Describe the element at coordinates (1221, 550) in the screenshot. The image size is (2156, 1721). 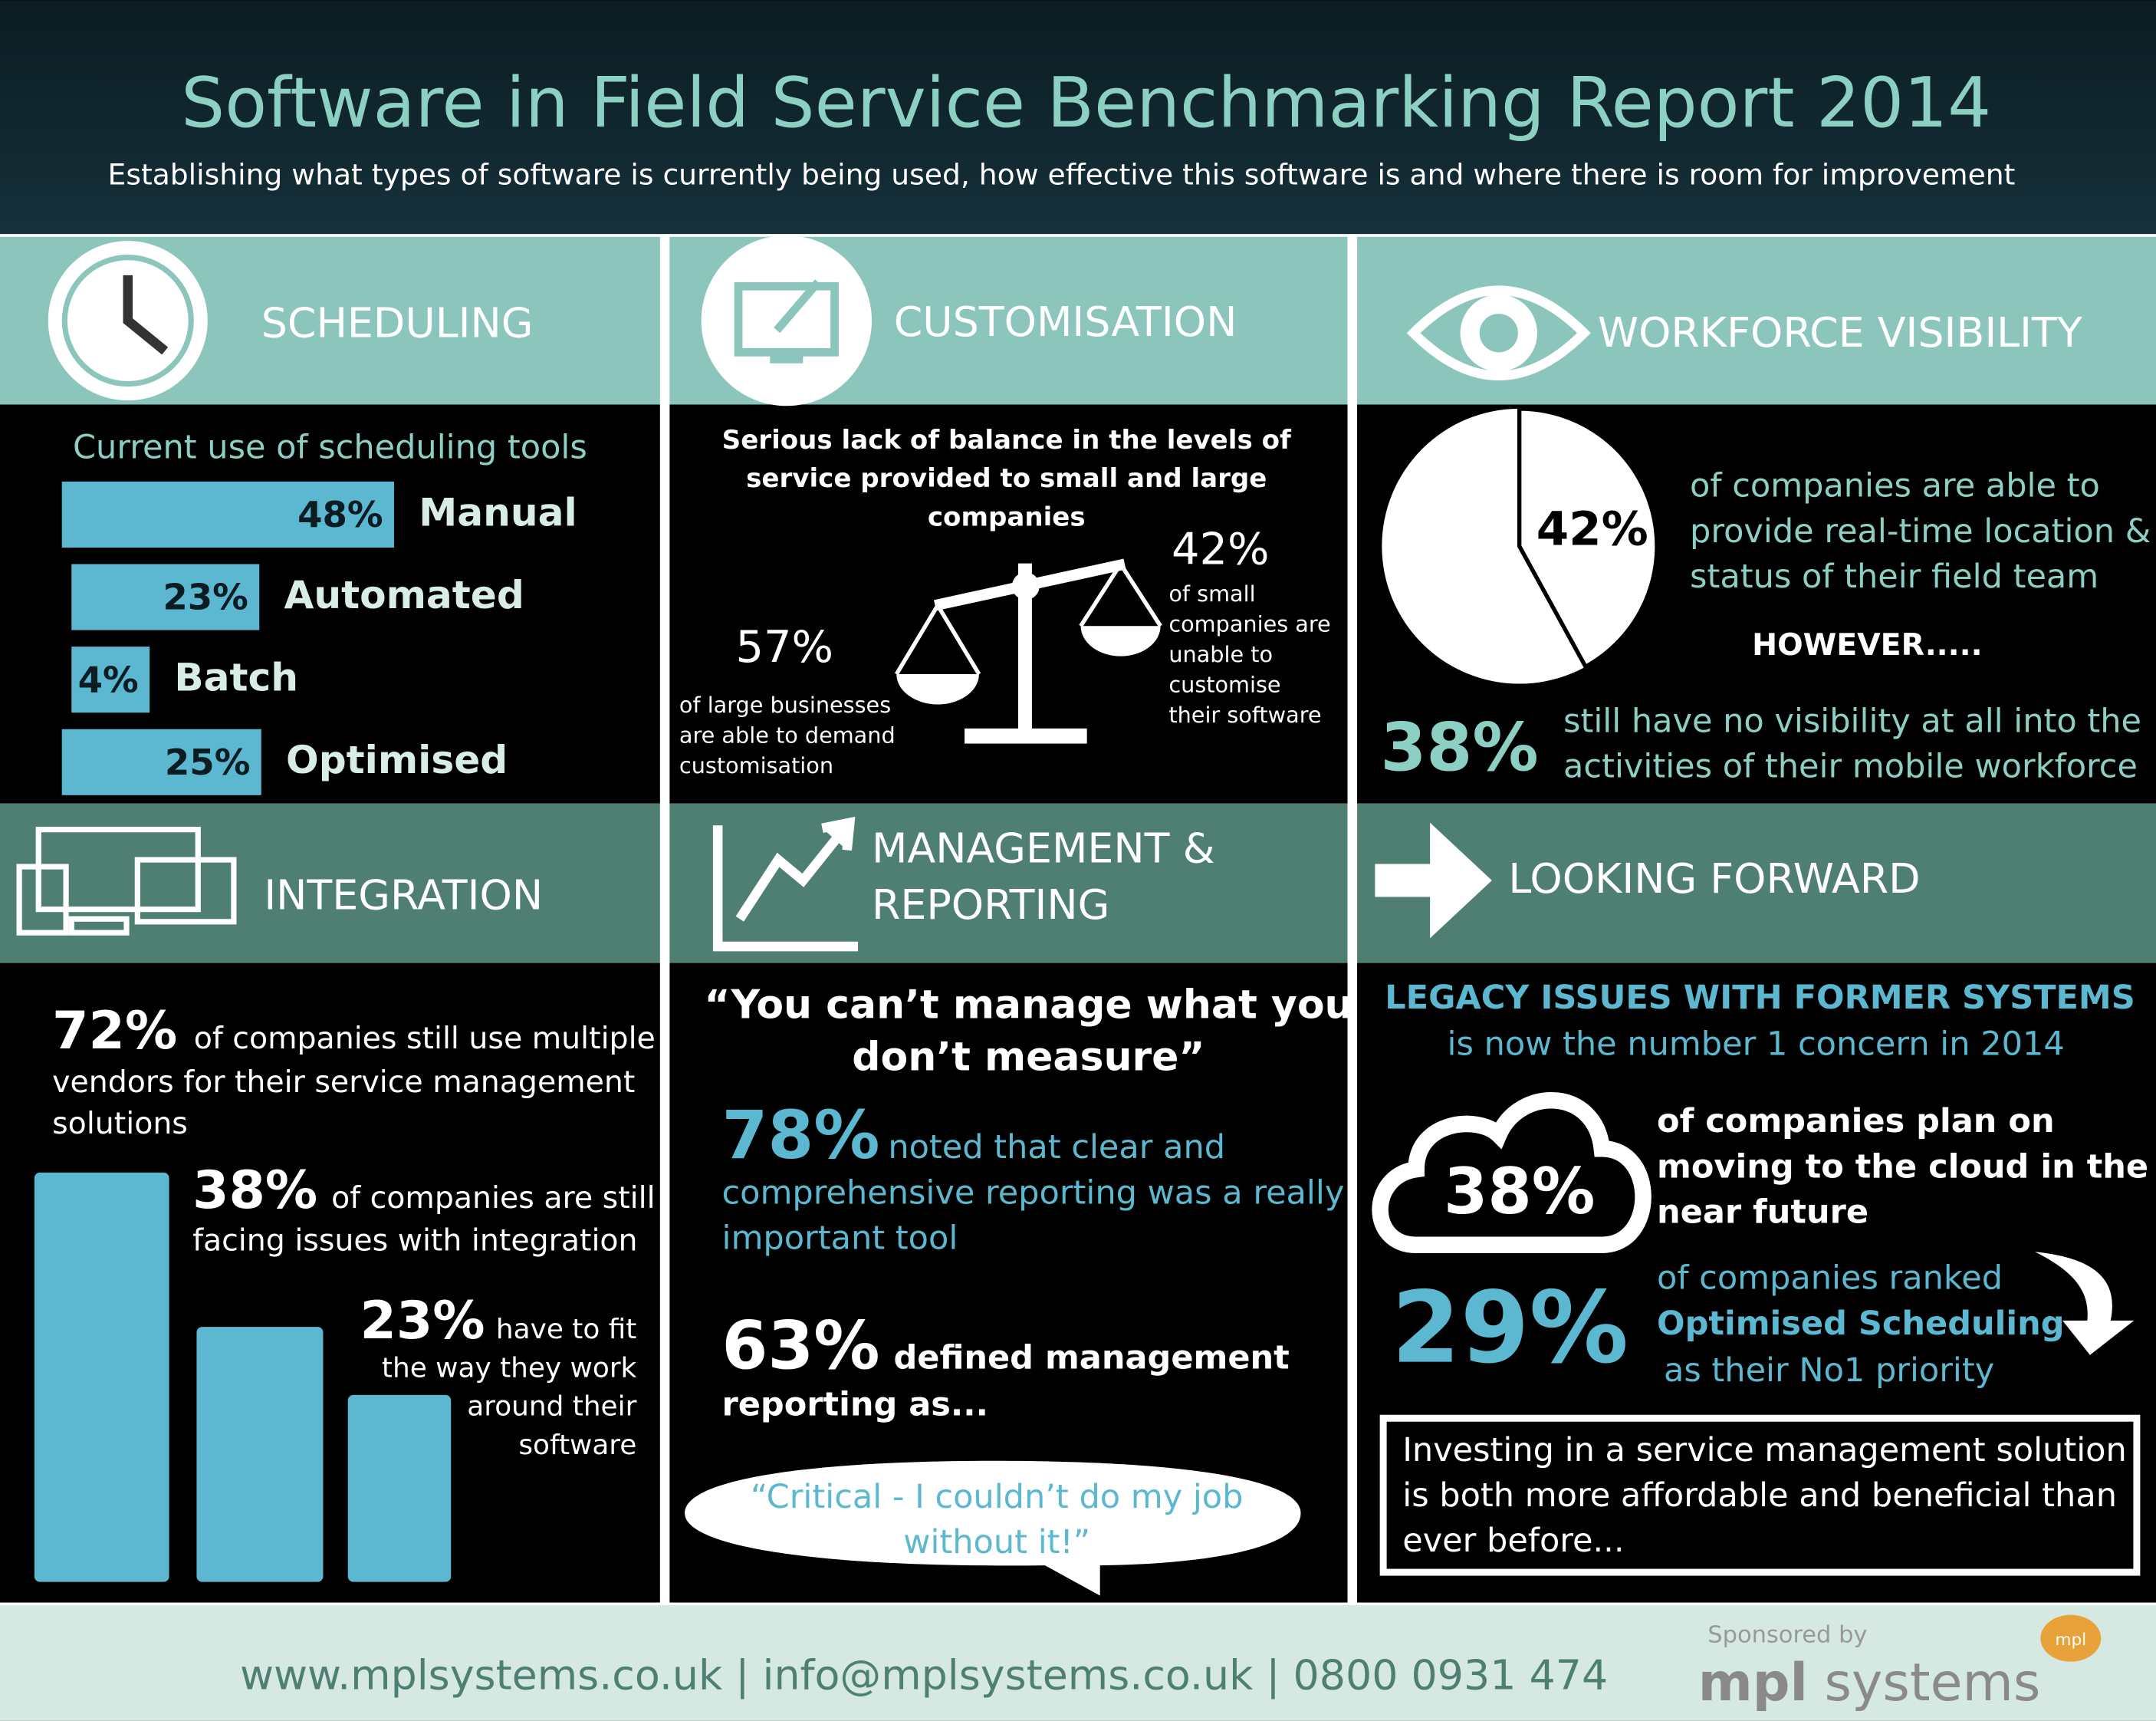
I see `stat: 42%` at that location.